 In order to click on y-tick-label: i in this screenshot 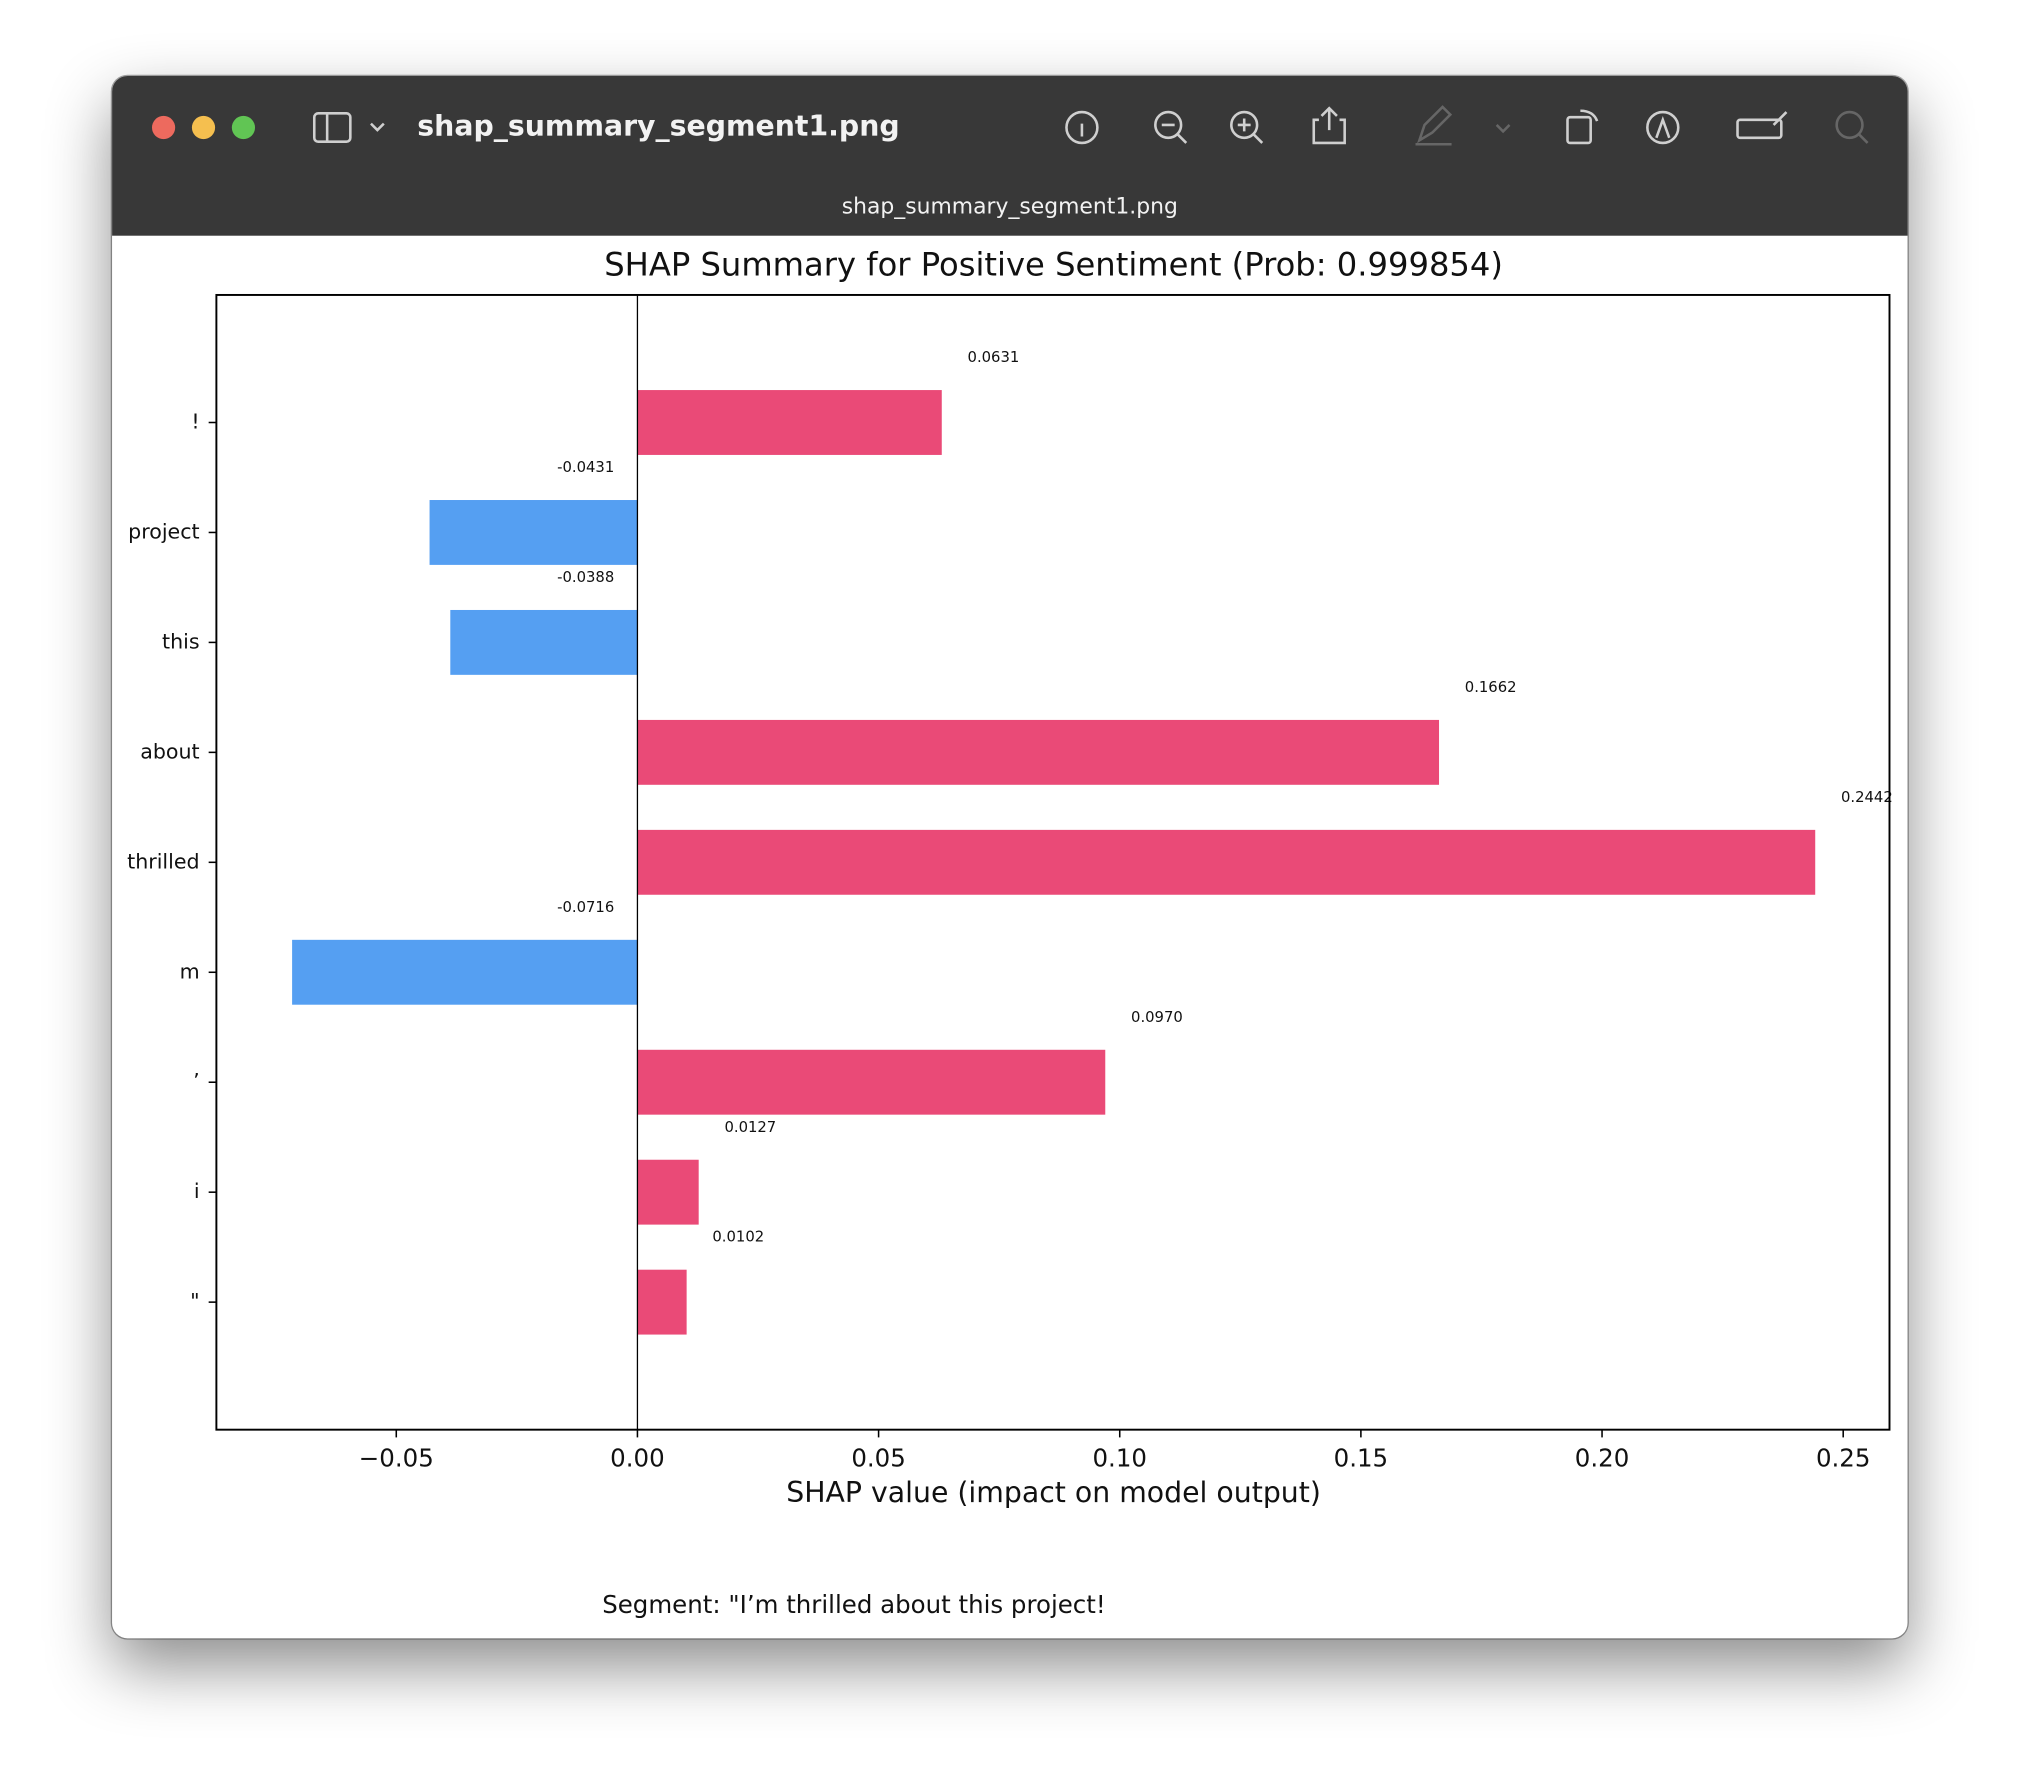, I will do `click(197, 1191)`.